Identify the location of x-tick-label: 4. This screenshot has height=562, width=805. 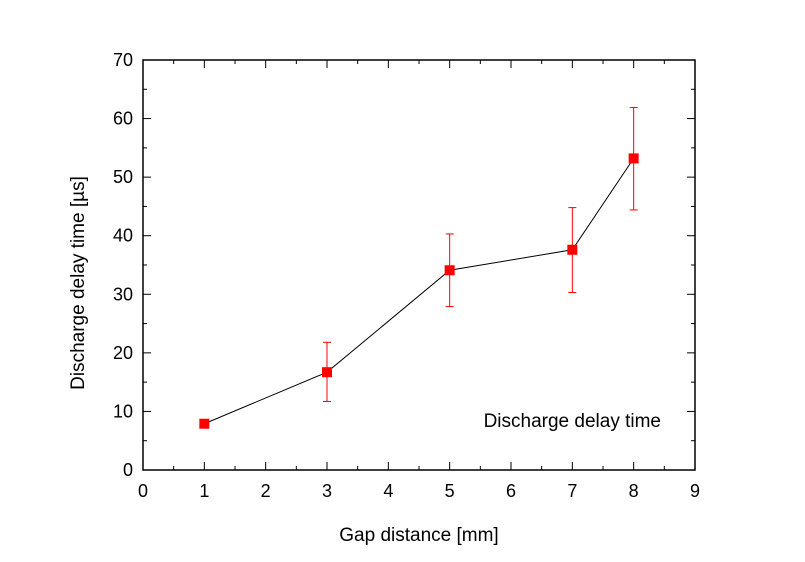
(388, 491).